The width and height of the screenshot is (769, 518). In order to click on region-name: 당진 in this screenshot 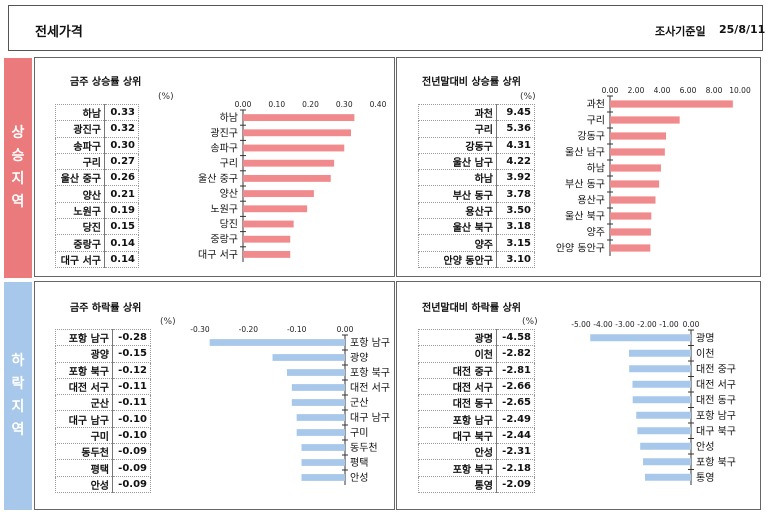, I will do `click(80, 227)`.